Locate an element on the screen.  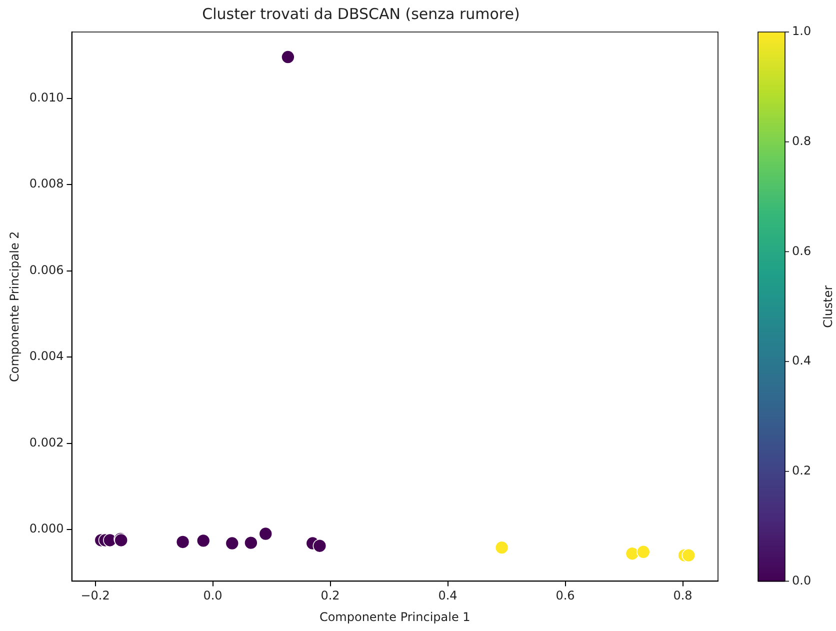
color-bar-label: 0.2 is located at coordinates (802, 470).